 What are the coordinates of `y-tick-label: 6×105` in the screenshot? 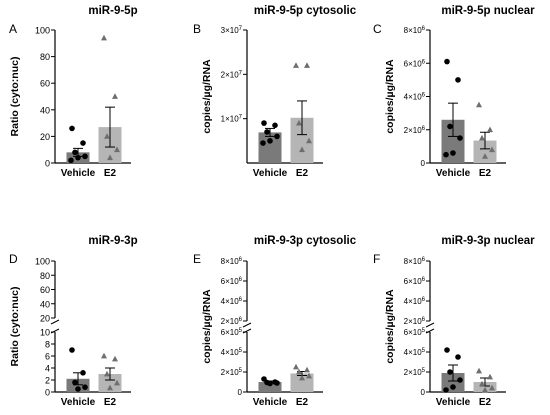 It's located at (415, 332).